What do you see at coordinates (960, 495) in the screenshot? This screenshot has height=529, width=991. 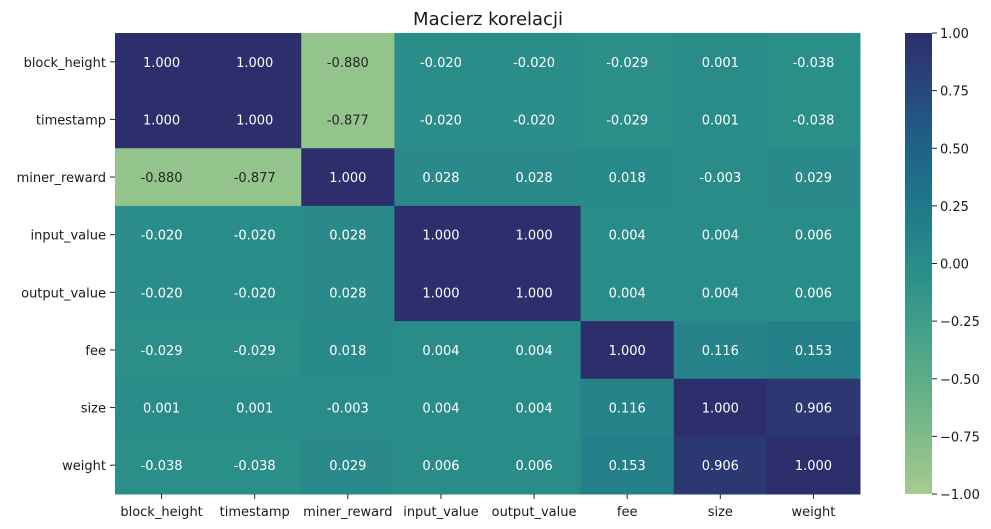 I see `colorbar-tick-label: −1.00` at bounding box center [960, 495].